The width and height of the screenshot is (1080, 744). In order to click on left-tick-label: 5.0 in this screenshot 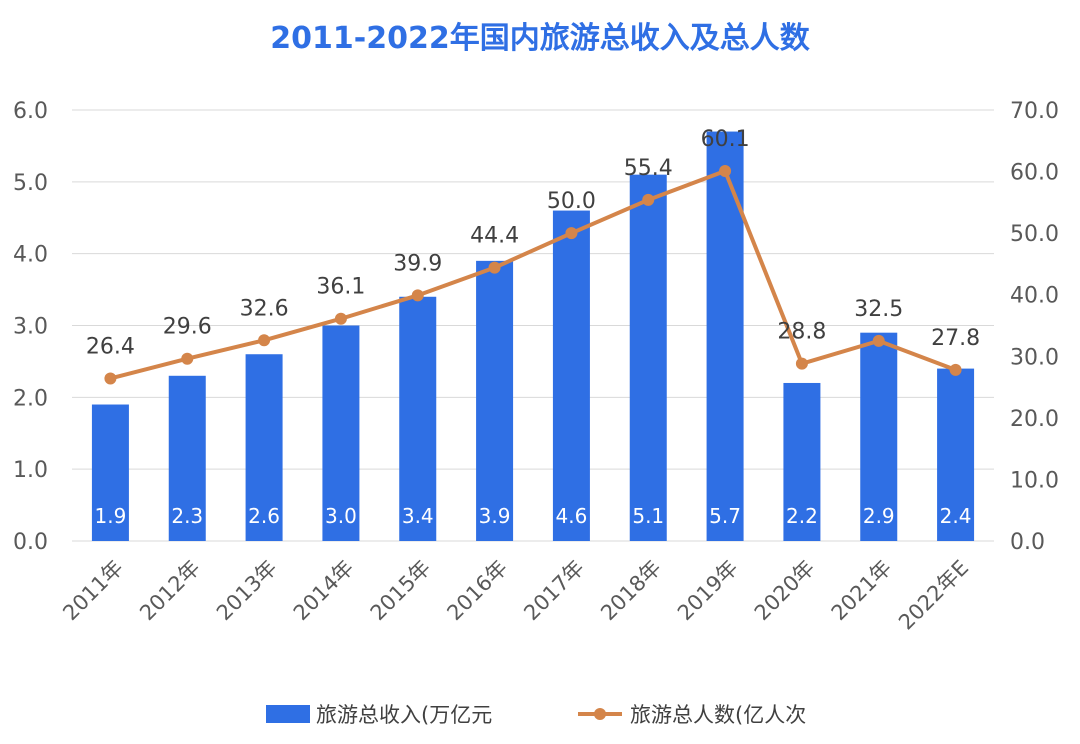, I will do `click(30, 183)`.